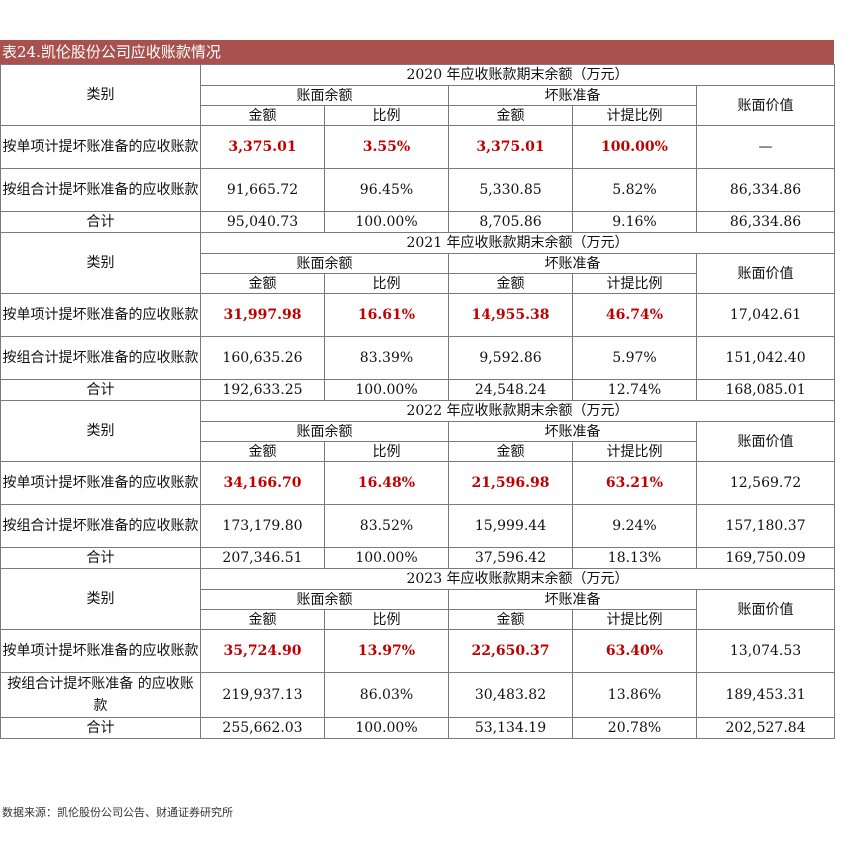 The image size is (856, 846). Describe the element at coordinates (510, 358) in the screenshot. I see `bad-debt-amount-cell: 9,592.86` at that location.